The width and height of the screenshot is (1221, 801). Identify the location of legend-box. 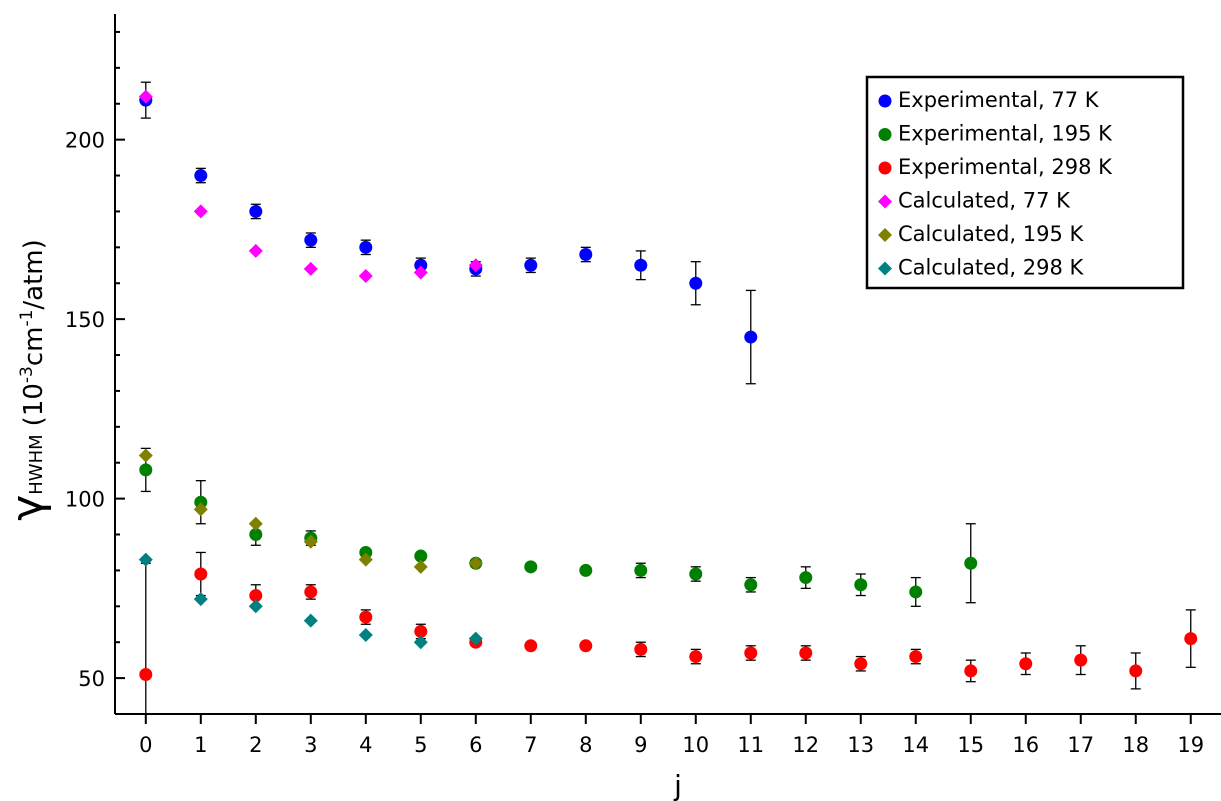
(1025, 182).